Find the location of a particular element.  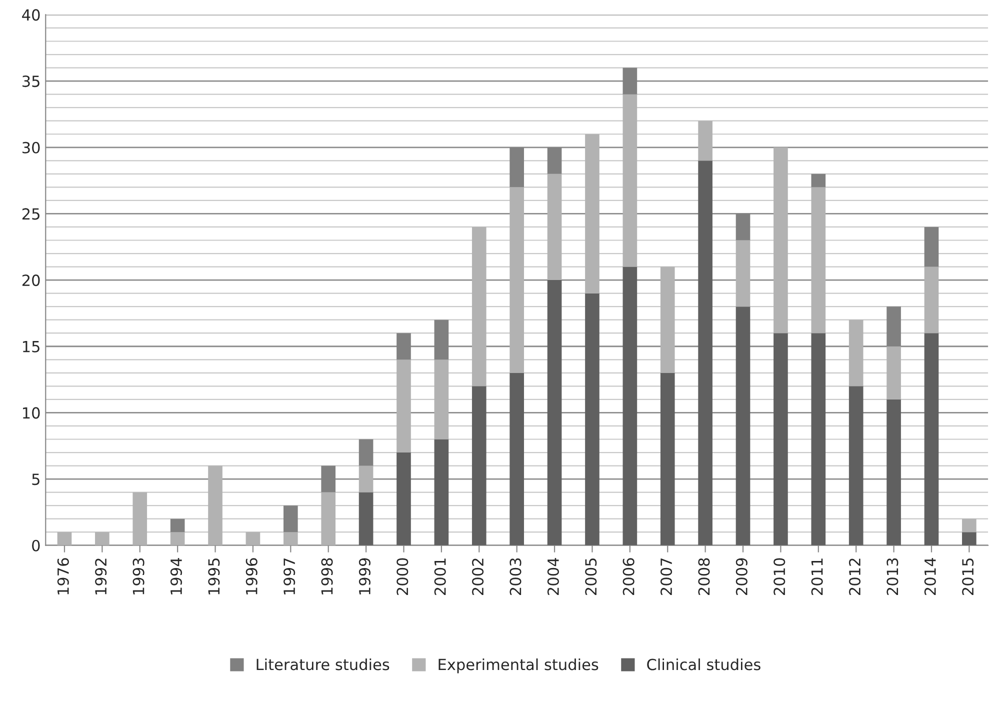

x-tick-label: 1997 is located at coordinates (290, 576).